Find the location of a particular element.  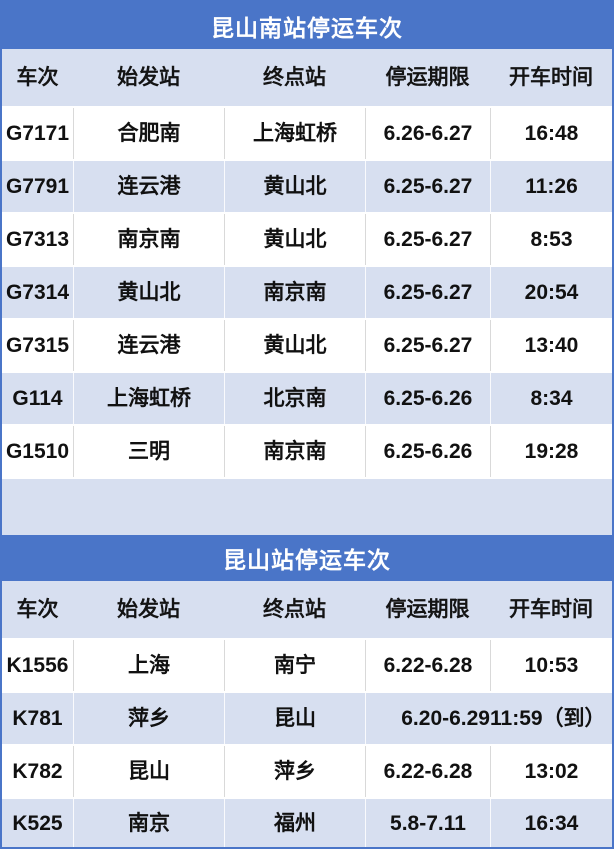

table-row: G7313 南京南 黄山北 6.25-6.27 8:53 is located at coordinates (307, 238).